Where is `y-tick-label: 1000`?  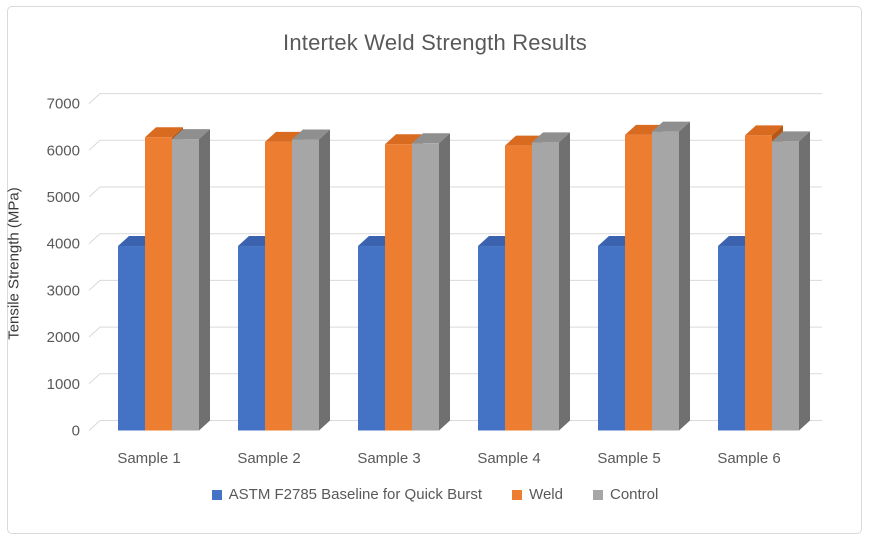
y-tick-label: 1000 is located at coordinates (63, 384).